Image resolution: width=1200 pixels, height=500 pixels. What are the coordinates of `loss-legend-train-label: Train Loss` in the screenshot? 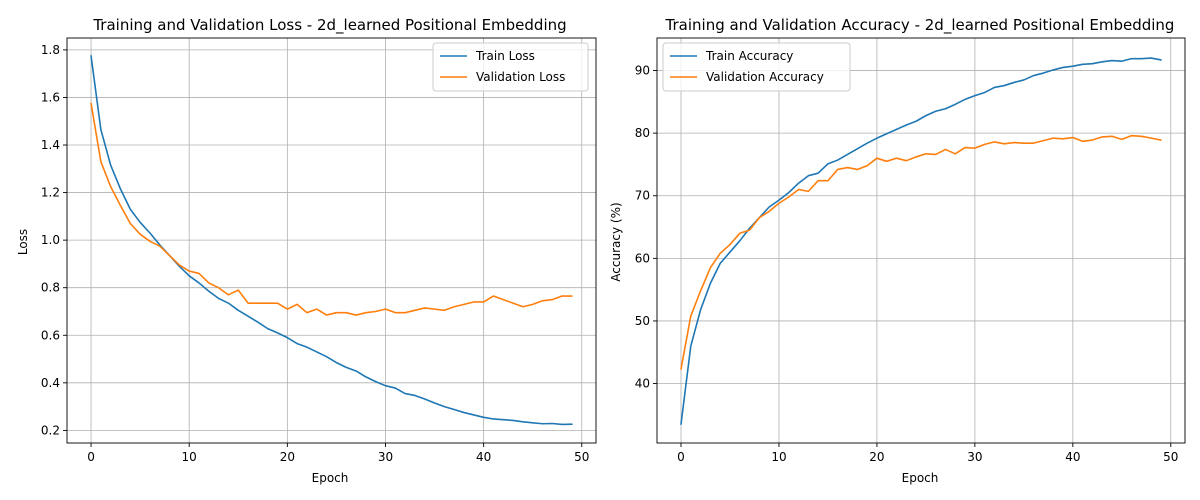 It's located at (505, 56).